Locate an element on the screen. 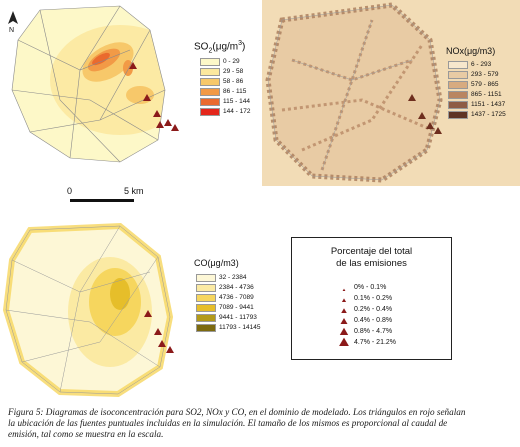  scale-end-label: 5 km is located at coordinates (134, 191).